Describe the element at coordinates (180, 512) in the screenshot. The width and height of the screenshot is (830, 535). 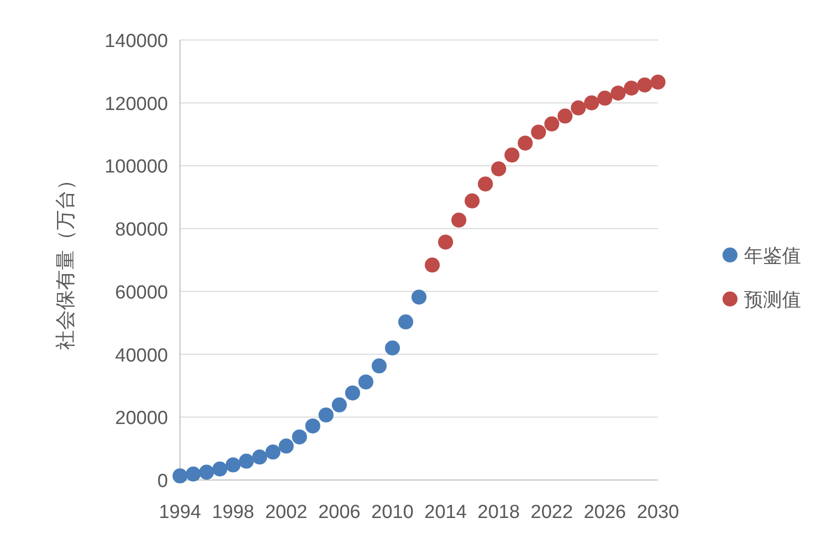
I see `x-tick-label: 1994` at that location.